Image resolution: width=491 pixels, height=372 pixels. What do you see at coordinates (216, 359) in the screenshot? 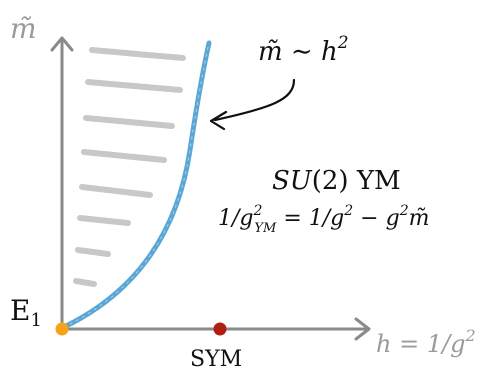
I see `sym-label: SYM` at bounding box center [216, 359].